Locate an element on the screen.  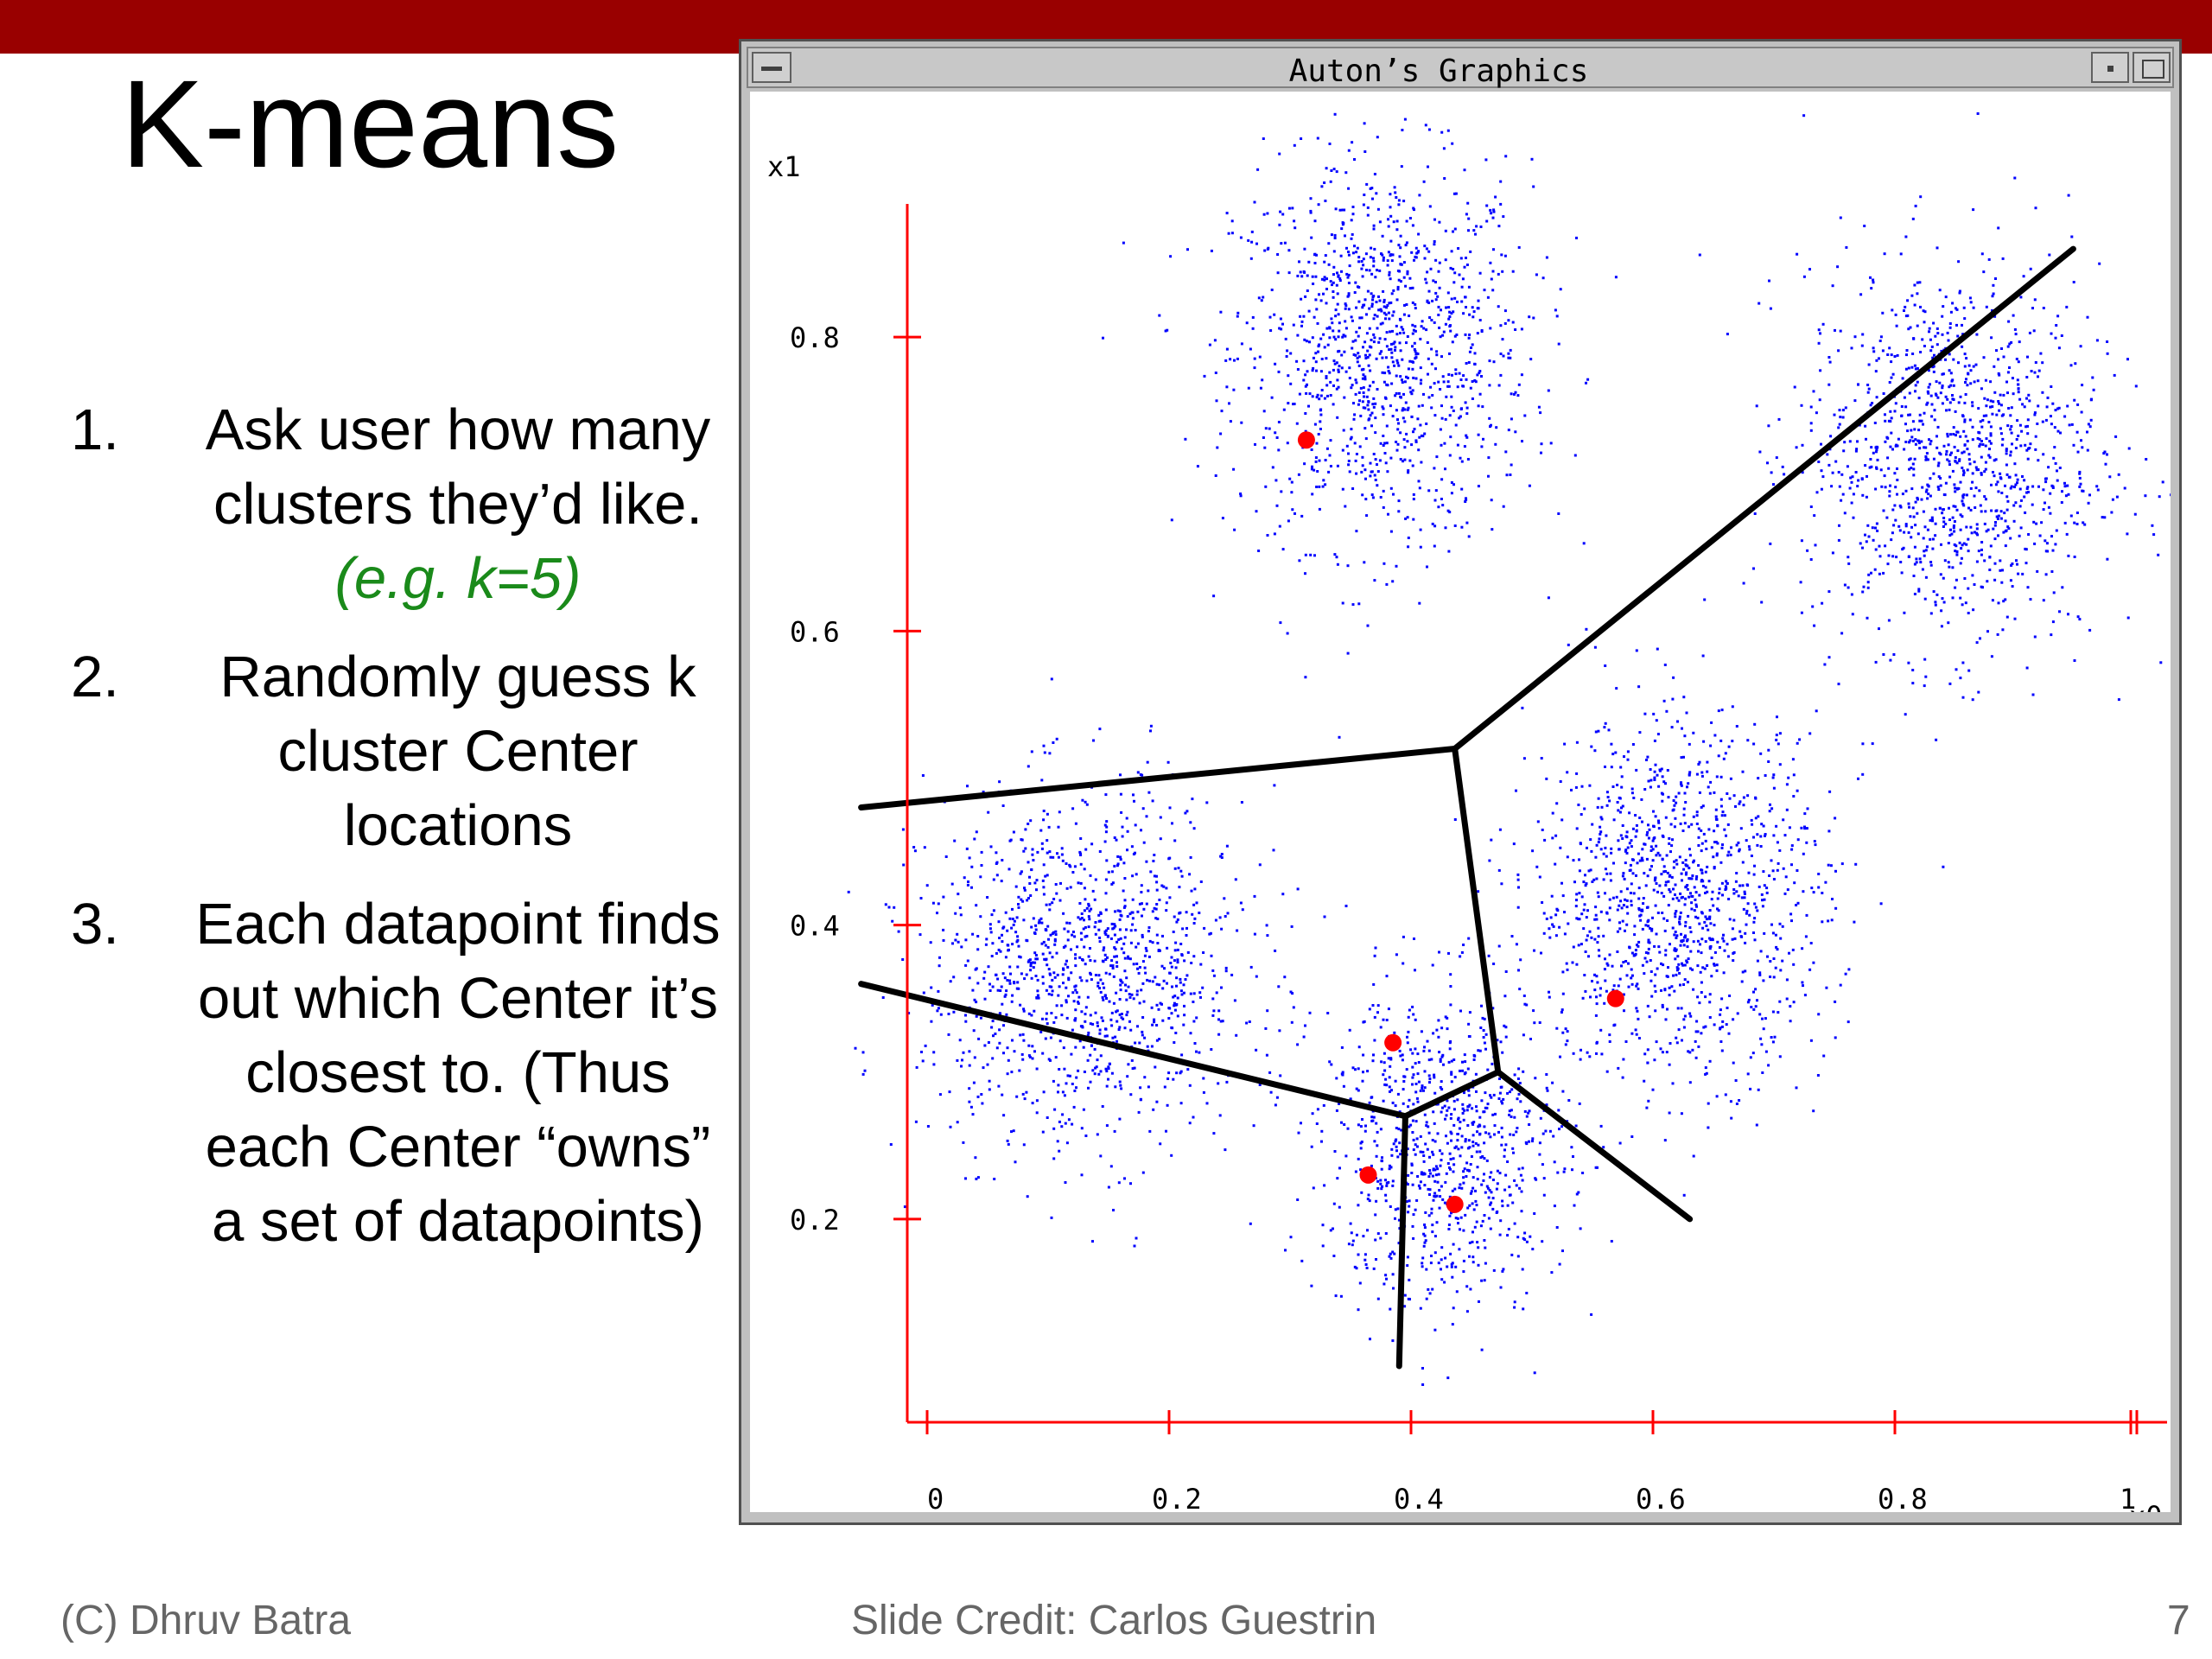
window-menu-icon is located at coordinates (771, 67).